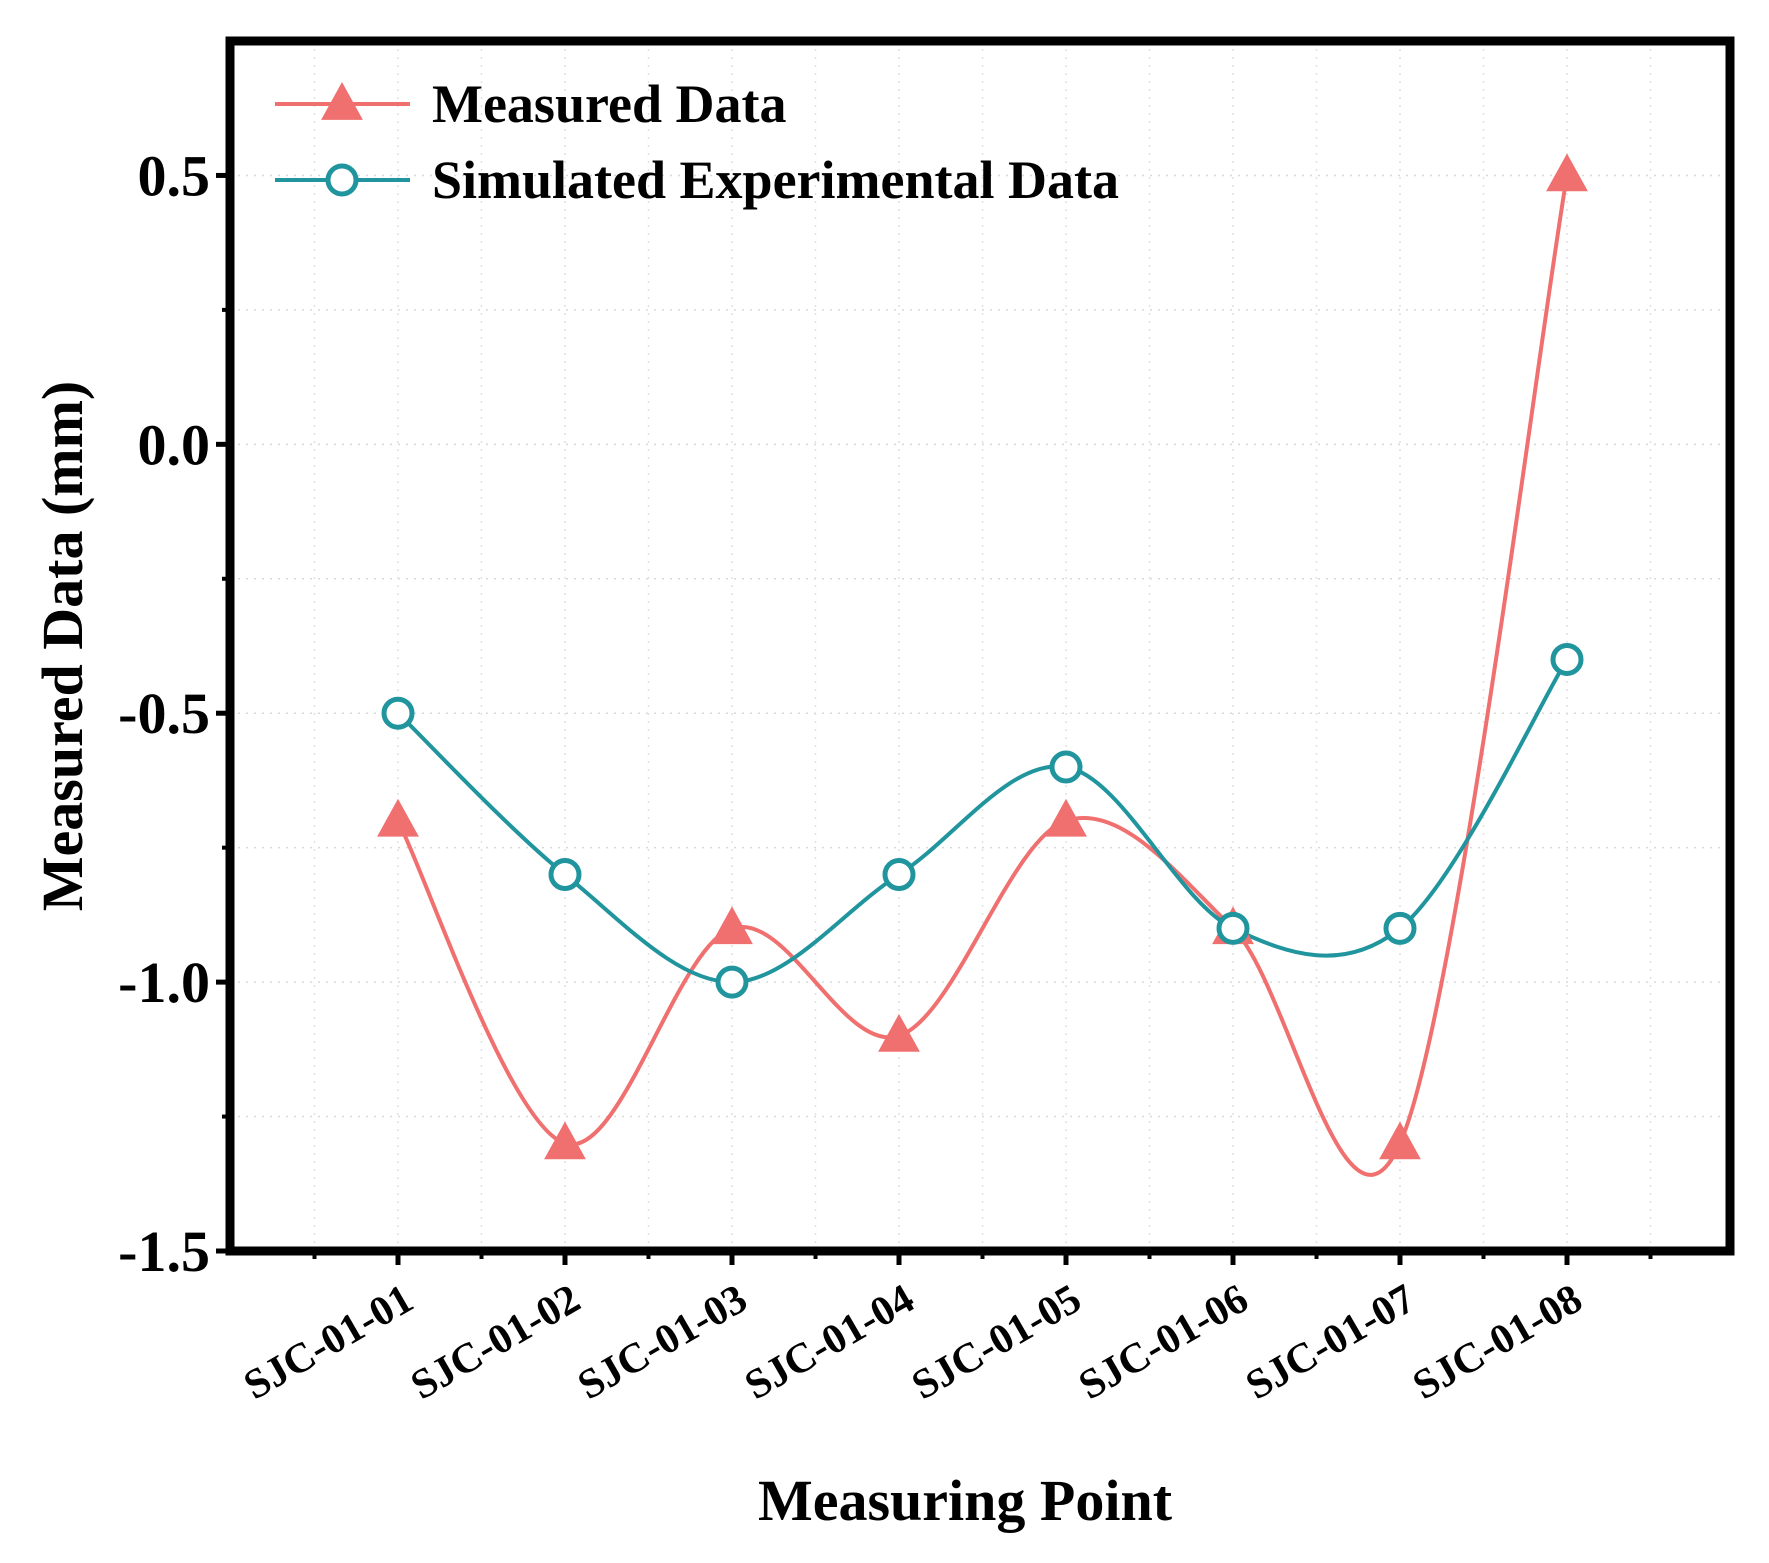 The image size is (1769, 1563). What do you see at coordinates (775, 180) in the screenshot?
I see `legend-label: Simulated Experimental Data` at bounding box center [775, 180].